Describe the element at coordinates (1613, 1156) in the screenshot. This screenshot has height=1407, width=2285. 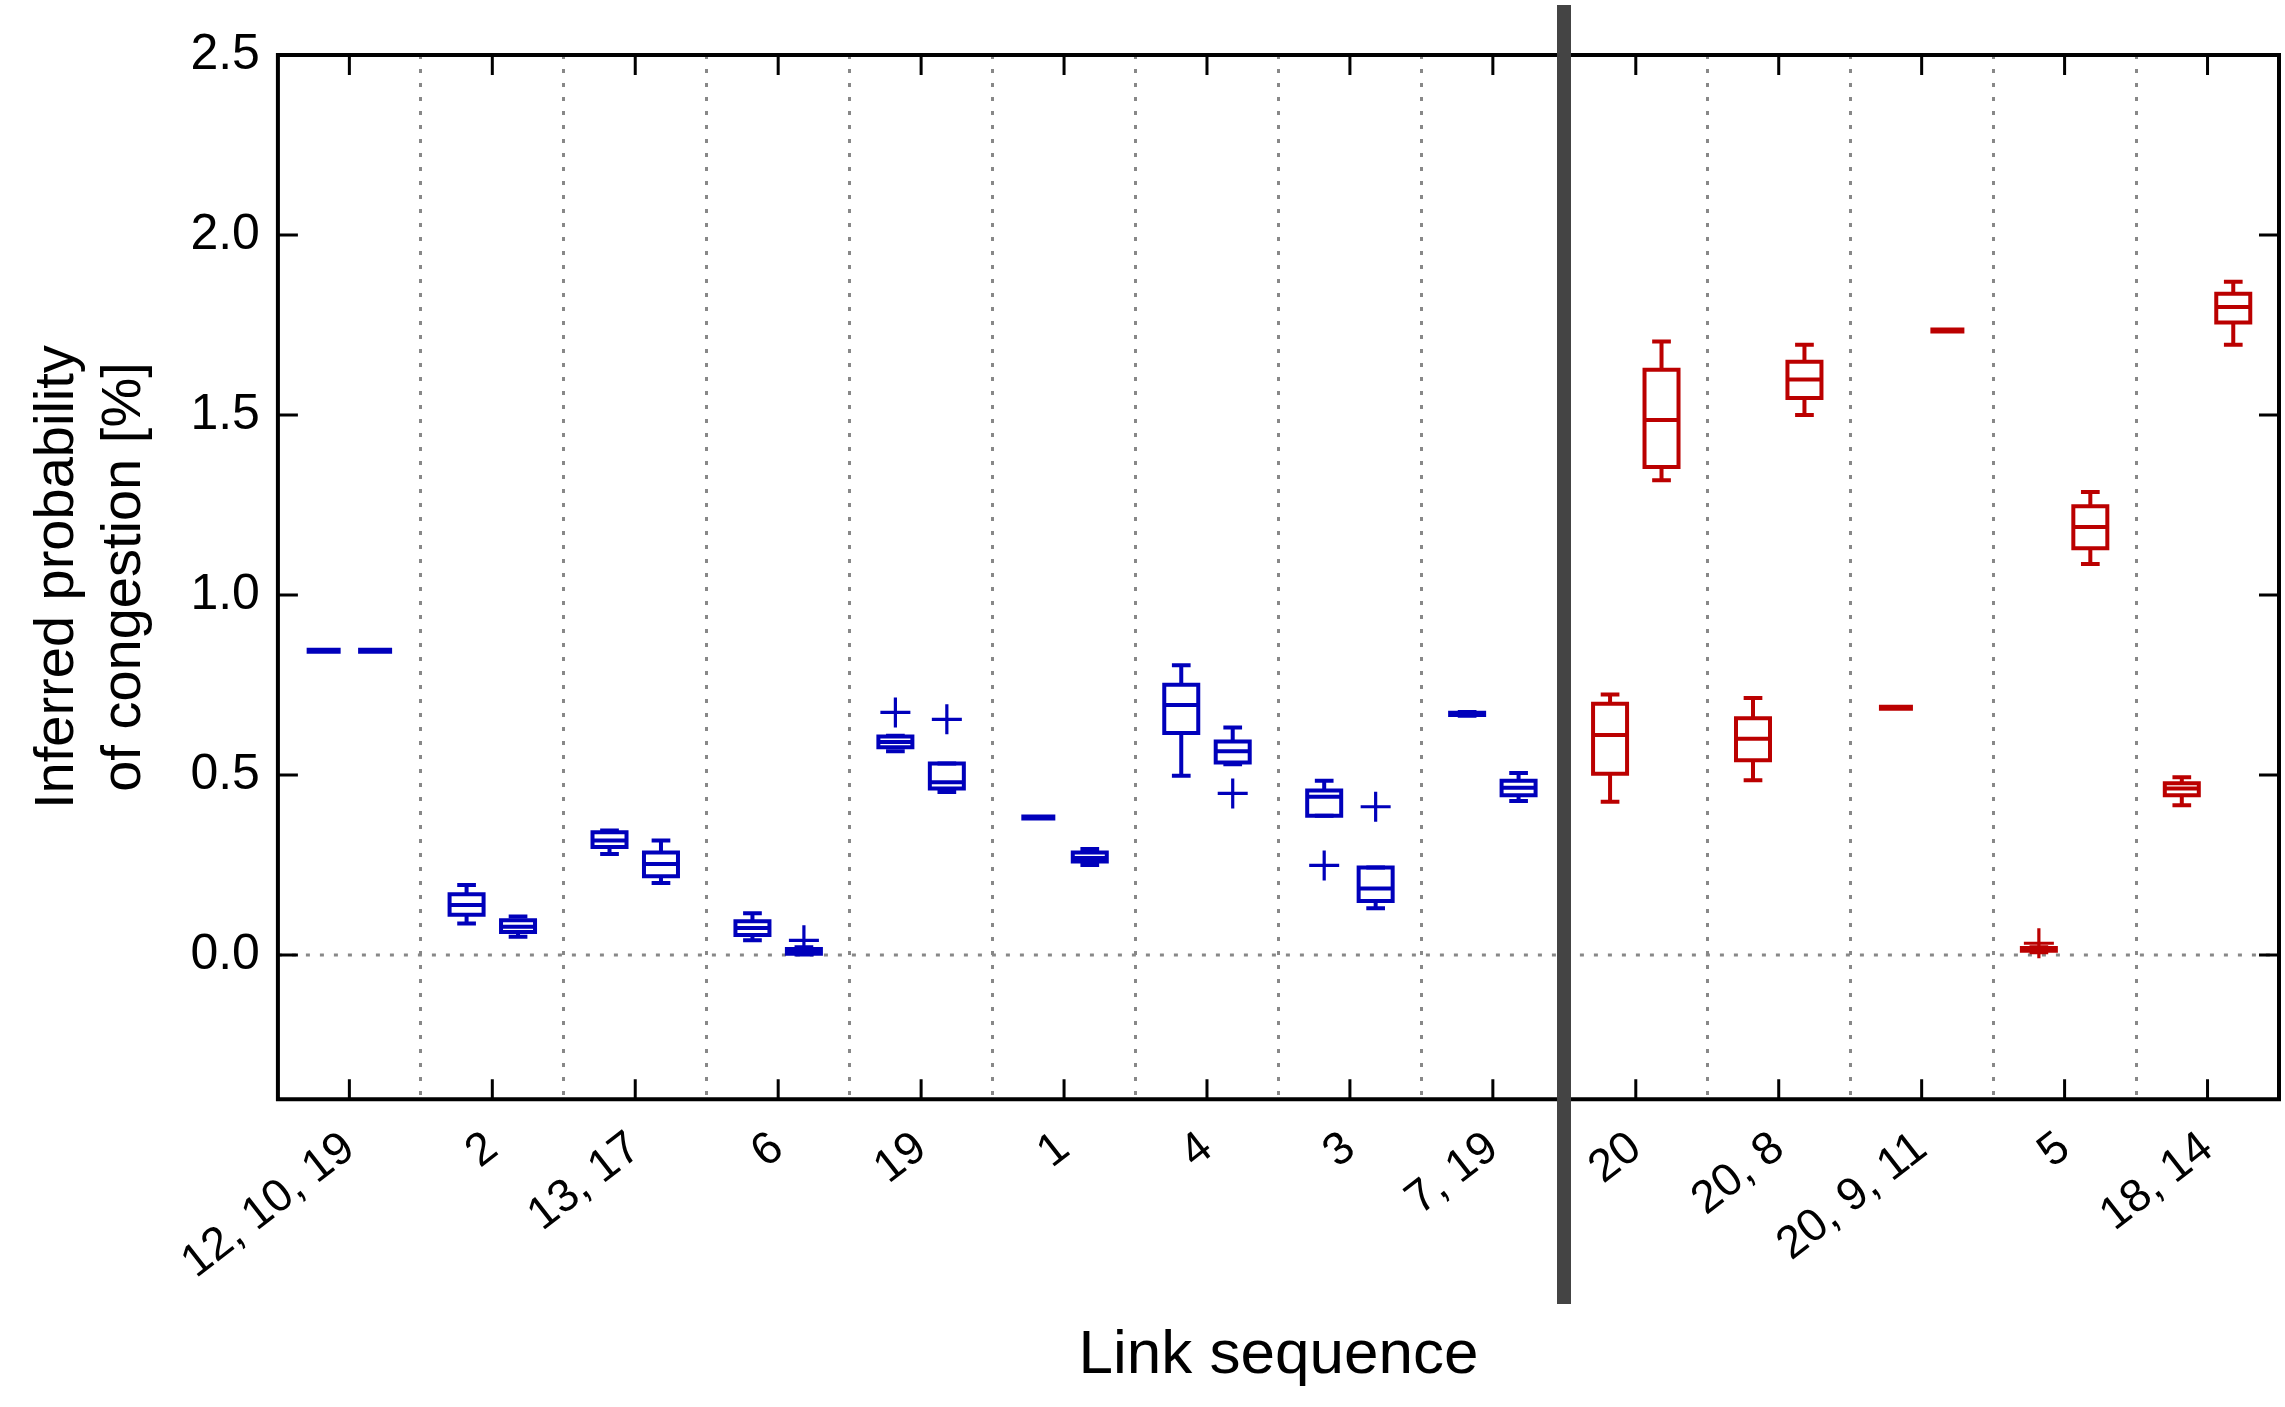
I see `x-tick-label: 20` at that location.